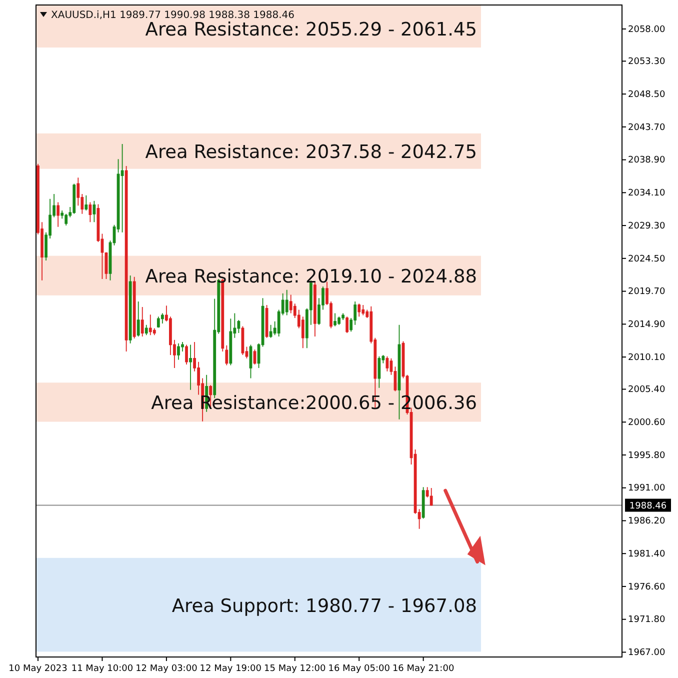 The width and height of the screenshot is (678, 678). Describe the element at coordinates (647, 62) in the screenshot. I see `y-tick-label: 2053.30` at that location.